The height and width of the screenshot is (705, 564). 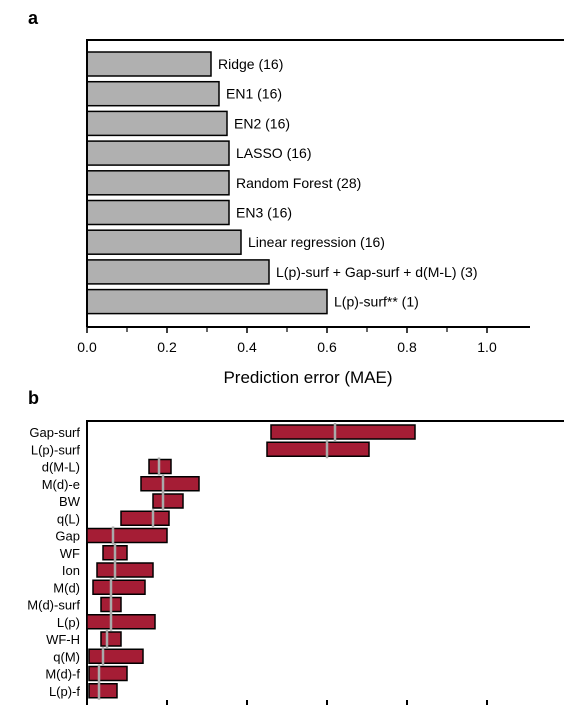 I want to click on panel-b-letter: b, so click(x=33, y=398).